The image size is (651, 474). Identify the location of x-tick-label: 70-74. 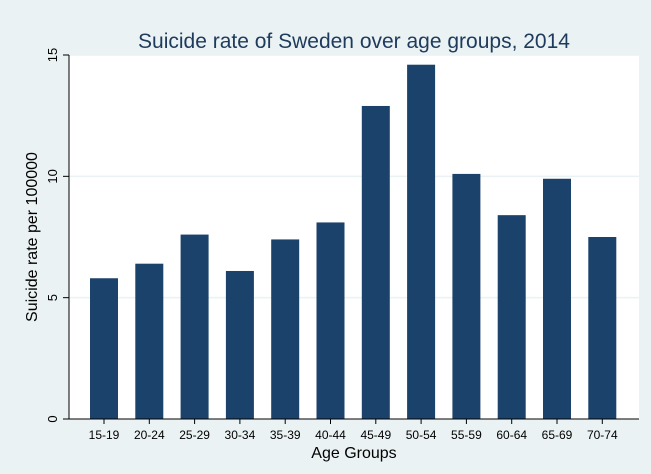
(602, 435).